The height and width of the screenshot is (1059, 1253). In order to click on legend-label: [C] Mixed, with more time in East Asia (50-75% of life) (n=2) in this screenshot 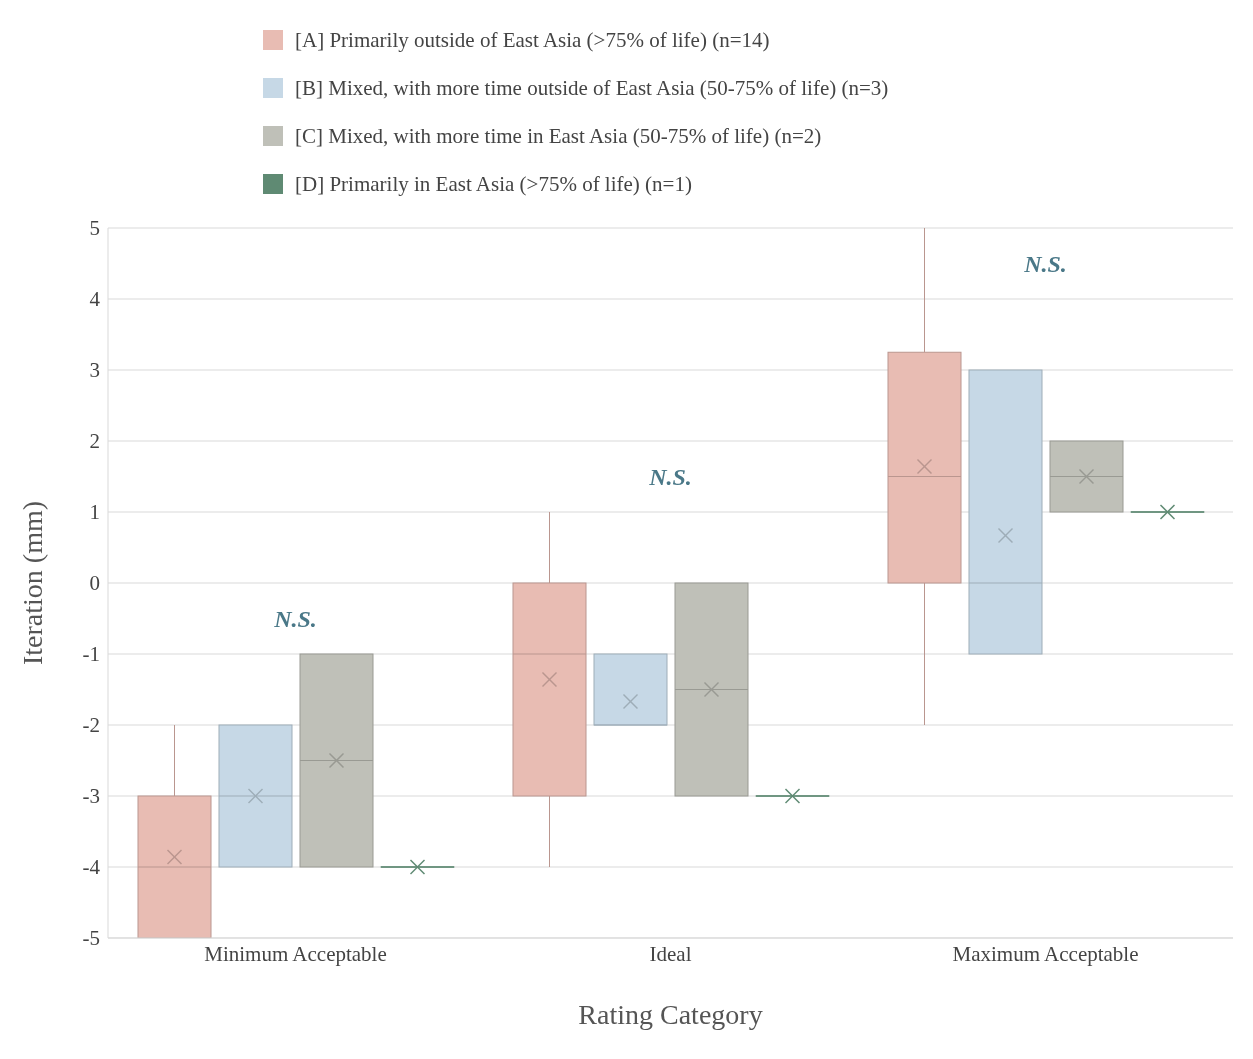, I will do `click(558, 136)`.